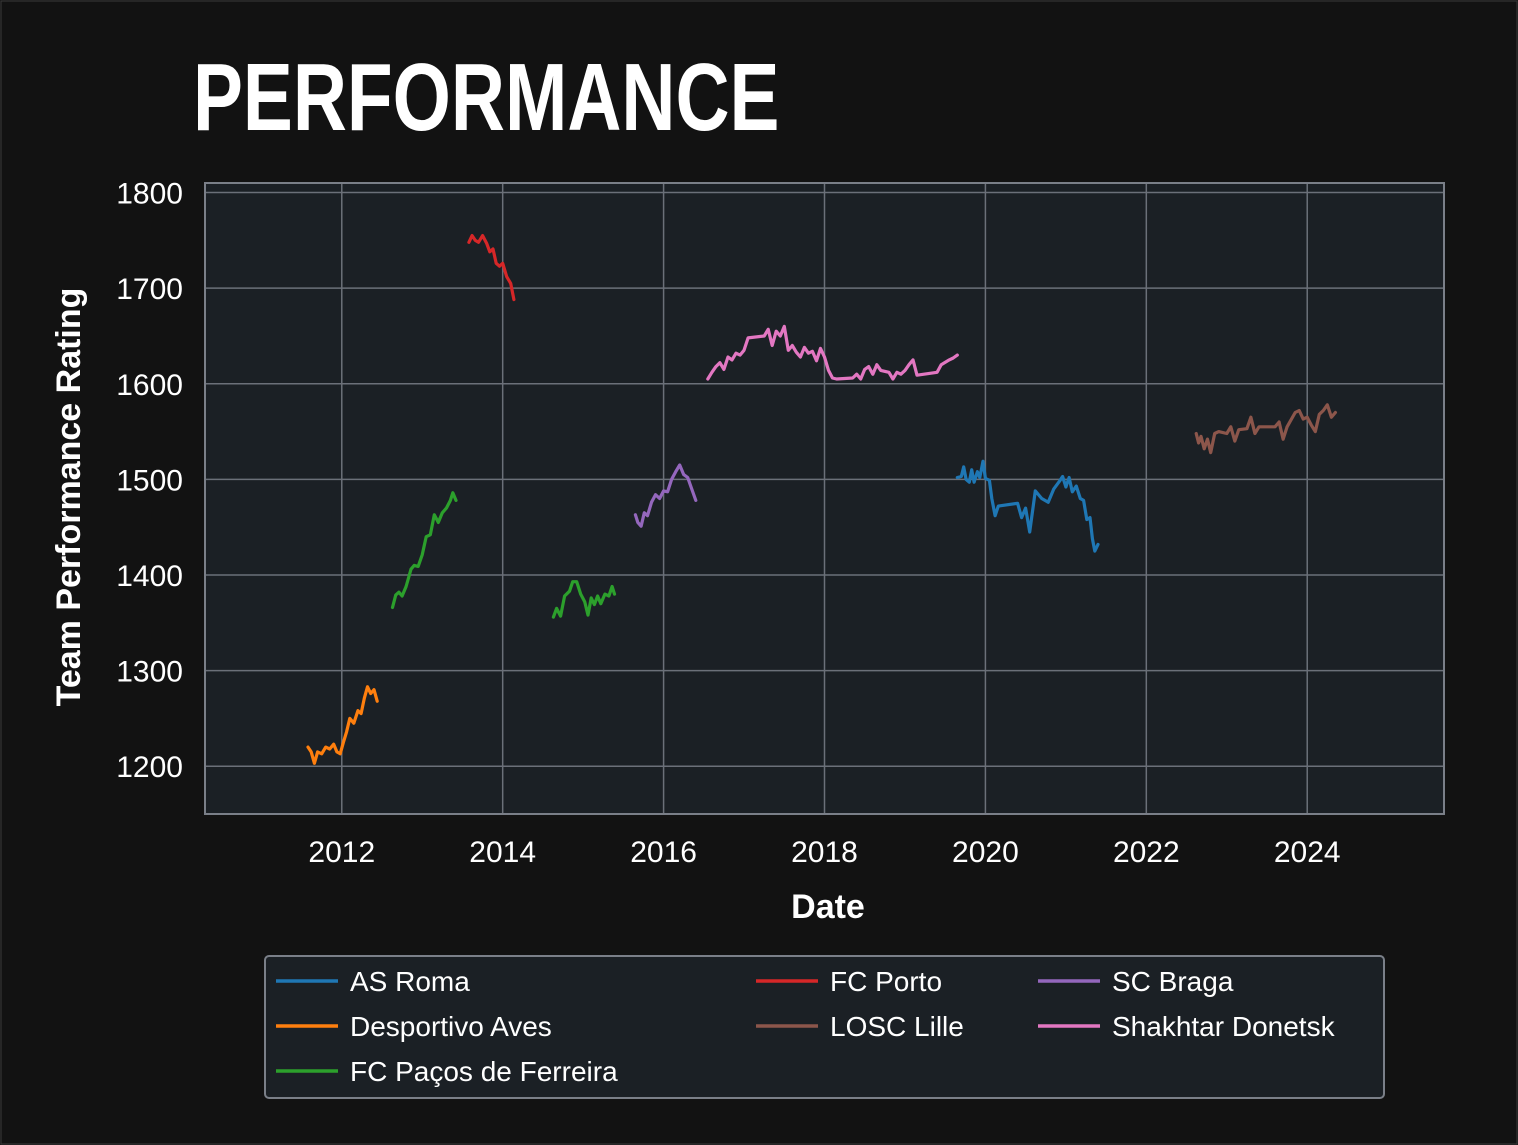 Image resolution: width=1518 pixels, height=1145 pixels. I want to click on x-axis-label: Date, so click(828, 907).